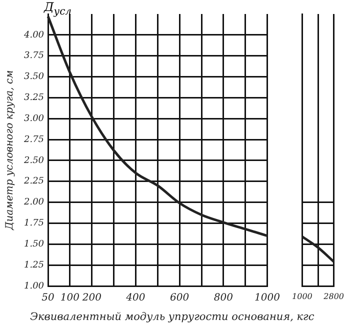 This screenshot has height=329, width=350. Describe the element at coordinates (58, 9) in the screenshot. I see `annotation: Д$_{усл}$` at that location.